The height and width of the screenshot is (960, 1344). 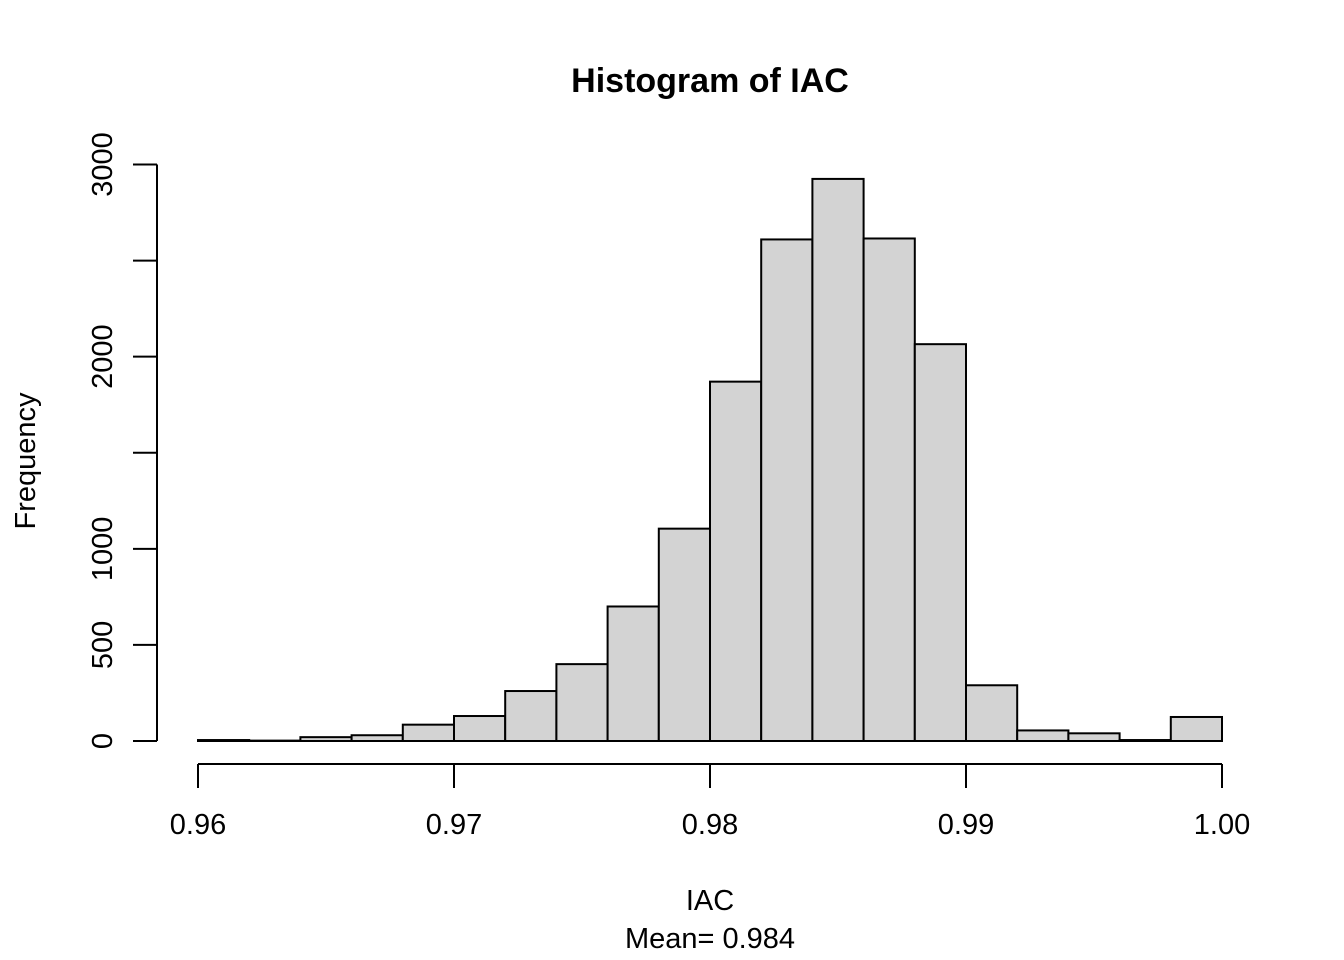 I want to click on y-tick-label: 500, so click(x=103, y=645).